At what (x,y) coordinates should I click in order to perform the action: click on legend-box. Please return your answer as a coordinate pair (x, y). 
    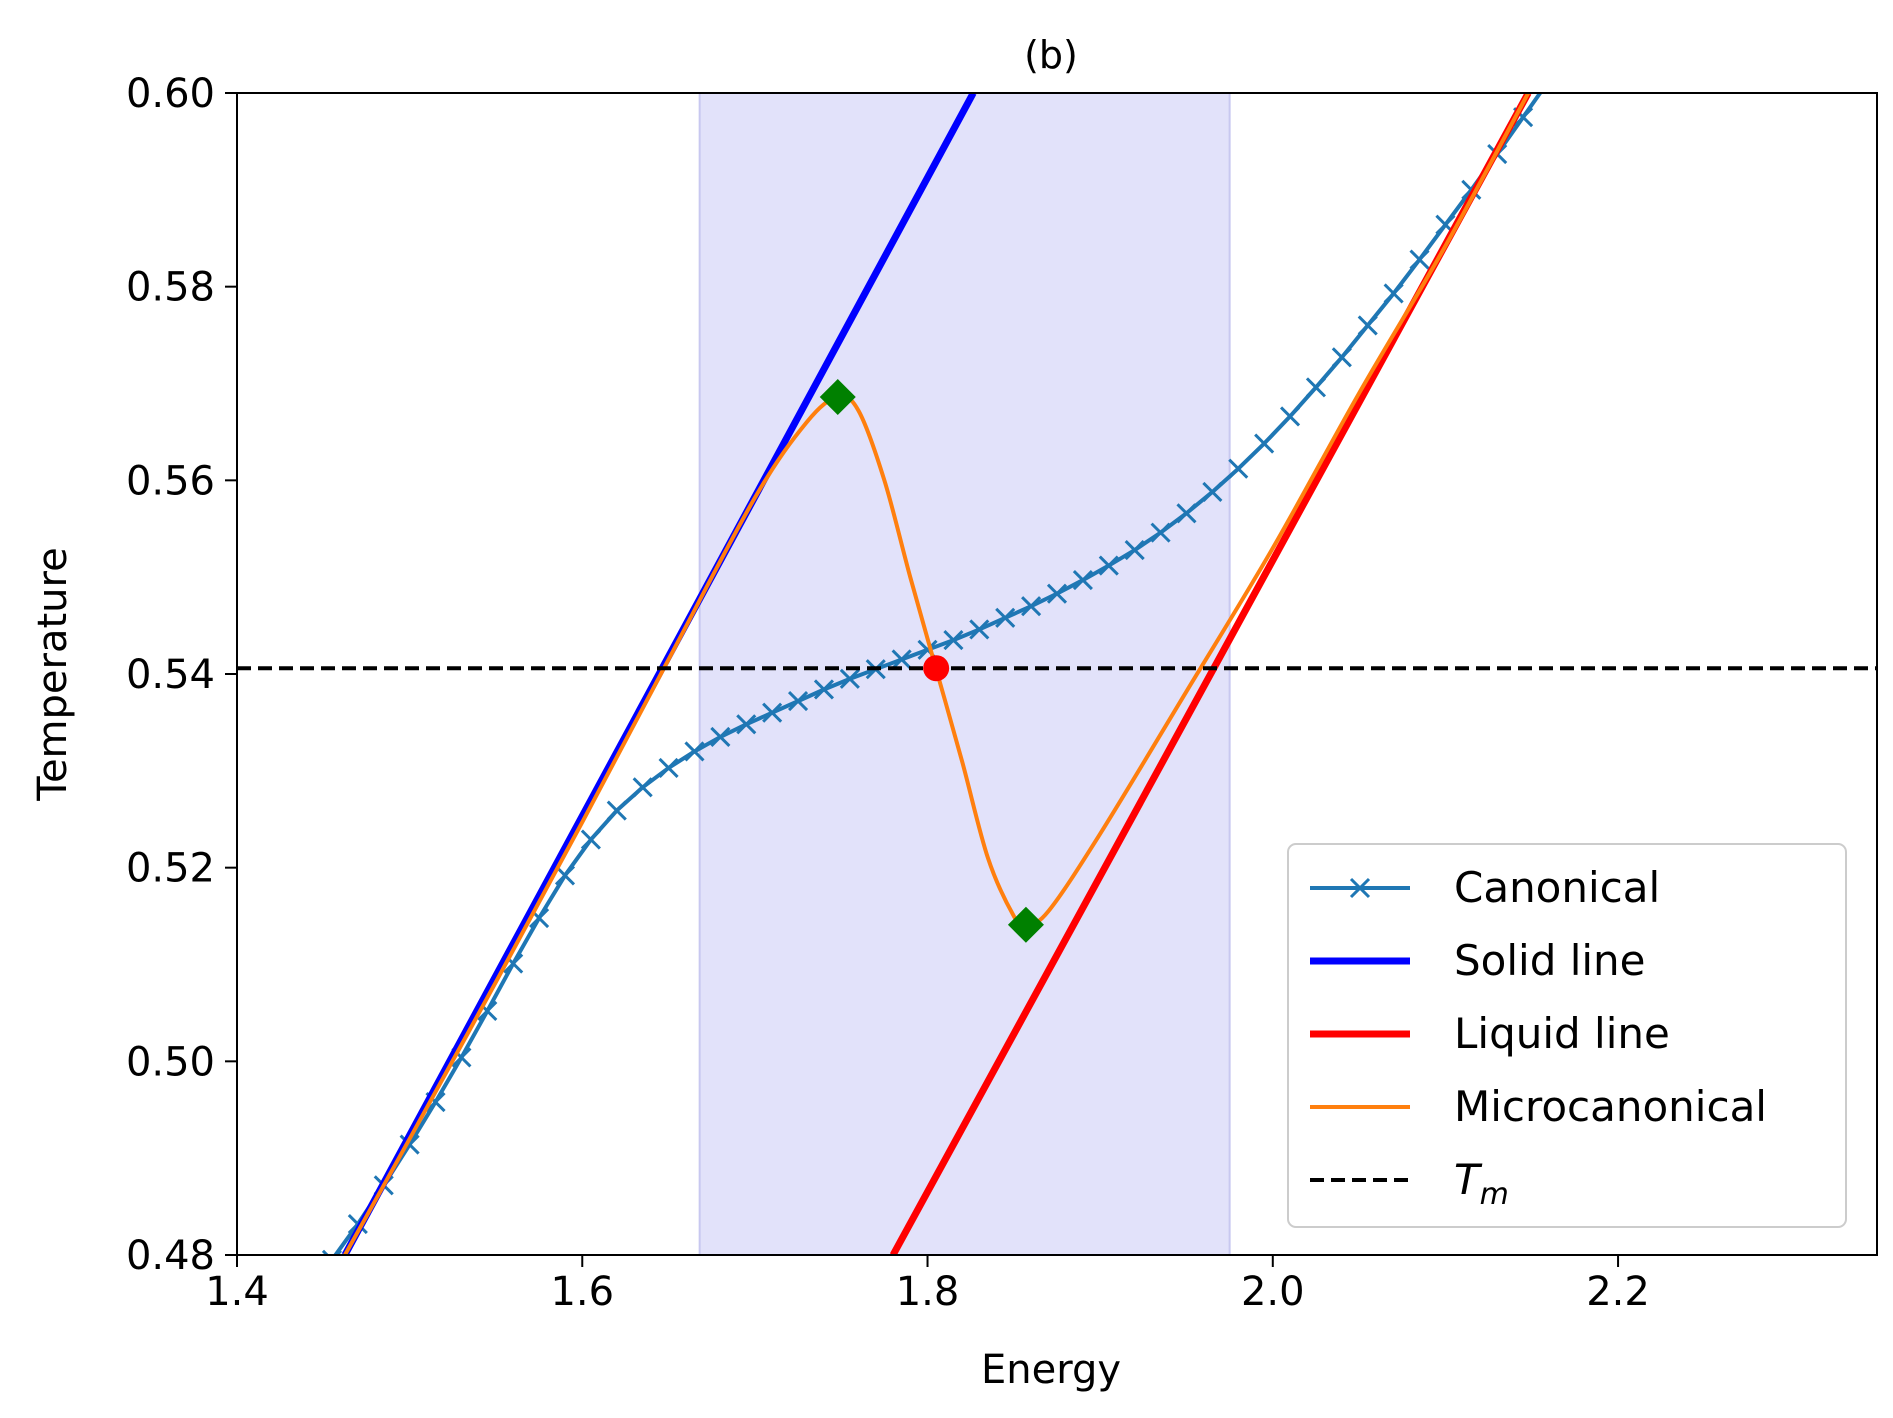
    Looking at the image, I should click on (1567, 1035).